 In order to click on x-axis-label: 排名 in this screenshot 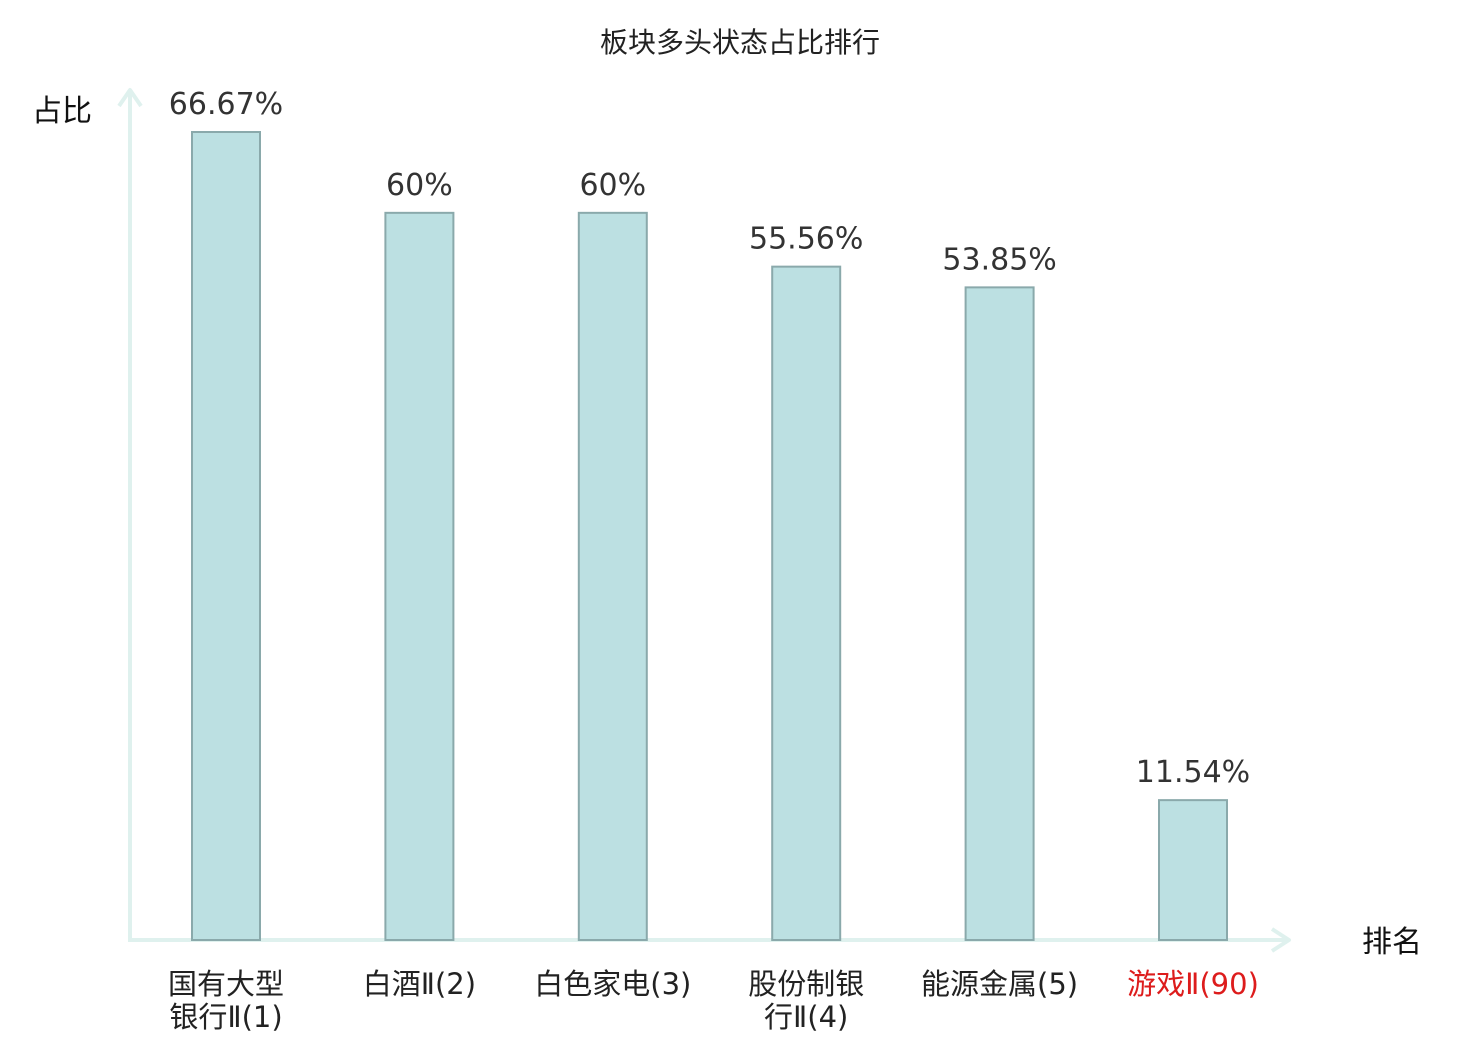, I will do `click(1392, 942)`.